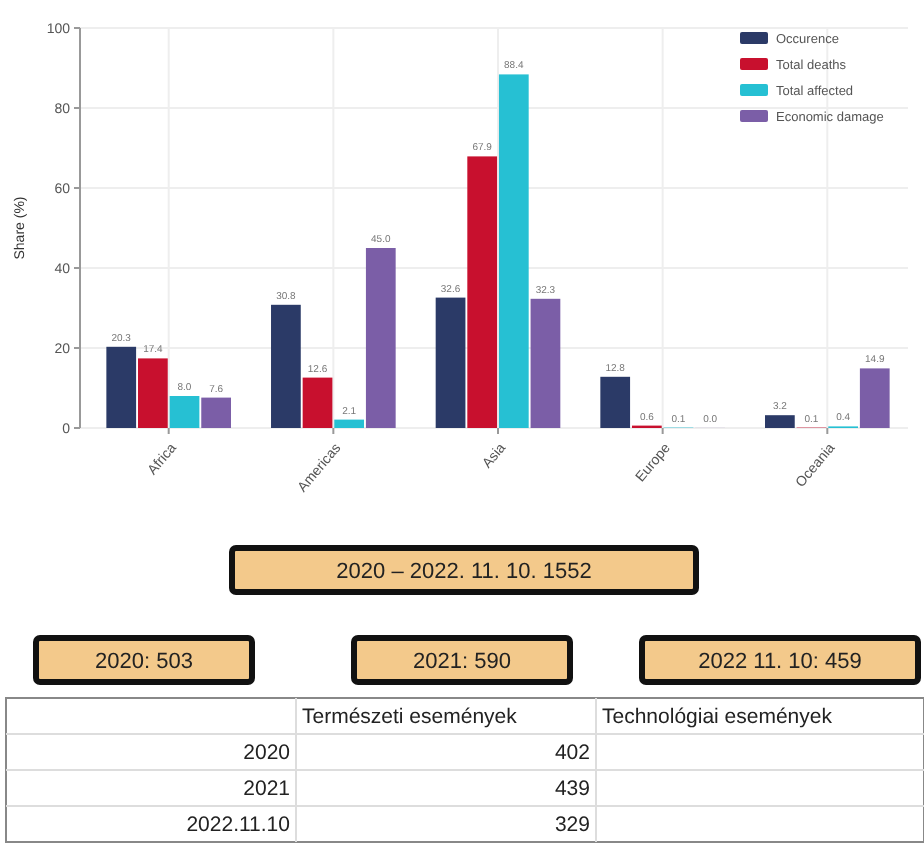  What do you see at coordinates (144, 661) in the screenshot?
I see `text: 2020: 503` at bounding box center [144, 661].